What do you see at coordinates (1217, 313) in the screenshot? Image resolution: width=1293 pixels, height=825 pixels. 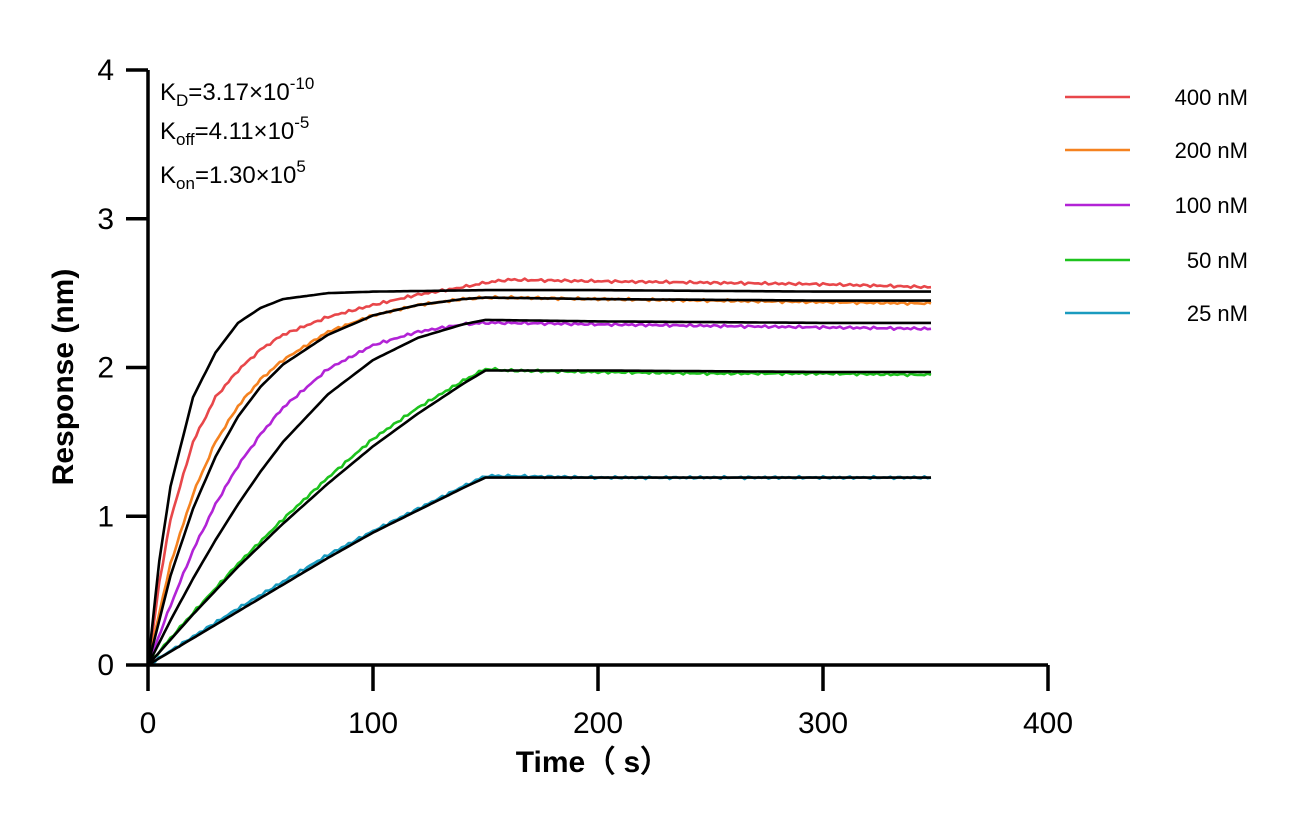 I see `legend-label: 25 nM` at bounding box center [1217, 313].